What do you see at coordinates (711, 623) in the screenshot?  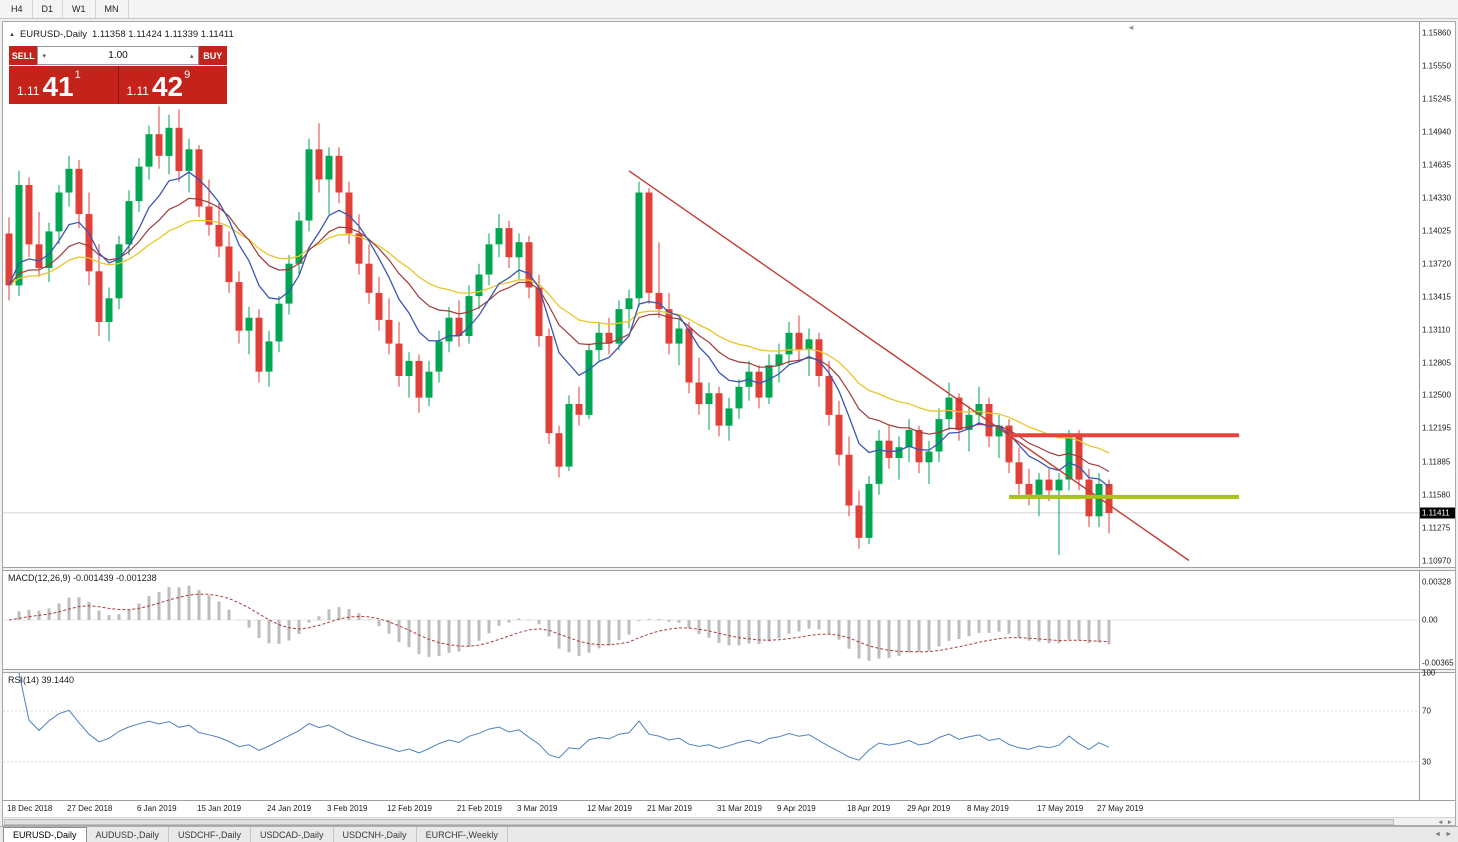 I see `macd-chart` at bounding box center [711, 623].